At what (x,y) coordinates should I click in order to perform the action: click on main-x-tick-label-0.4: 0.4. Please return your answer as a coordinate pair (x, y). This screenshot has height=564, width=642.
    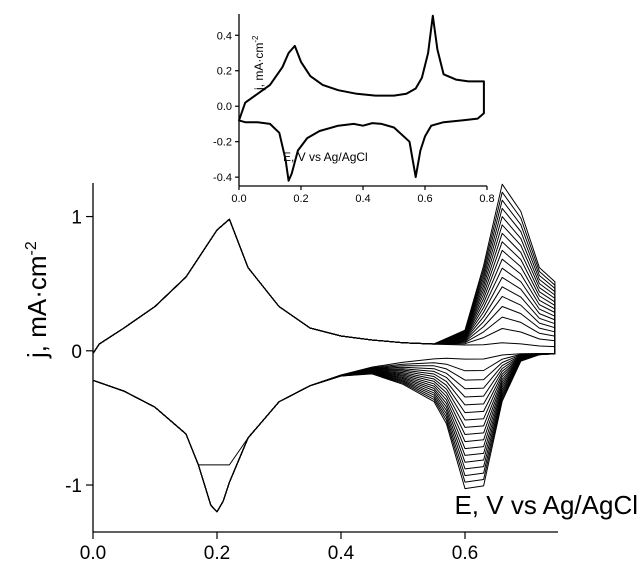
    Looking at the image, I should click on (341, 553).